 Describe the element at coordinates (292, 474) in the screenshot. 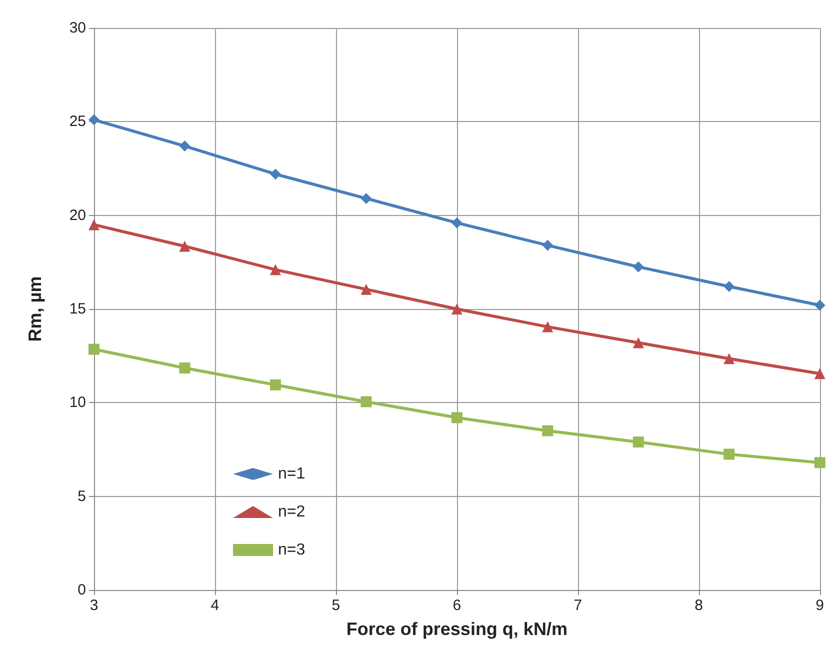

I see `legend-label: n=1` at that location.